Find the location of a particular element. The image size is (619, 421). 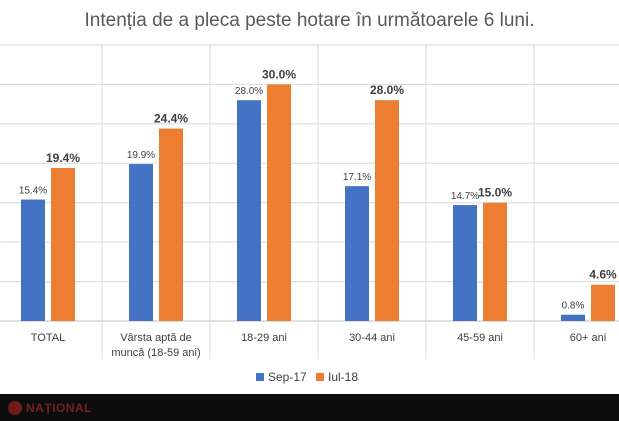

data-label: 14.7% is located at coordinates (465, 196).